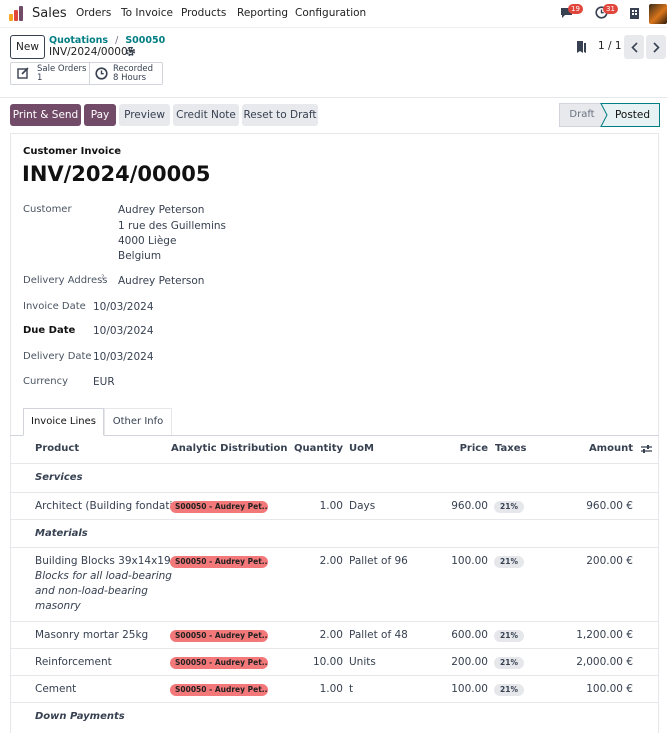 This screenshot has width=667, height=733. What do you see at coordinates (79, 40) in the screenshot?
I see `breadcrumb-quotations: Quotations` at bounding box center [79, 40].